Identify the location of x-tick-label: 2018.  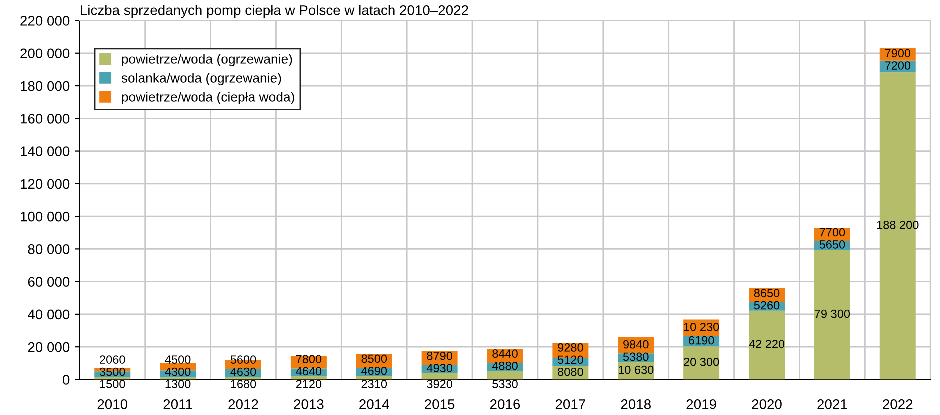
(636, 405).